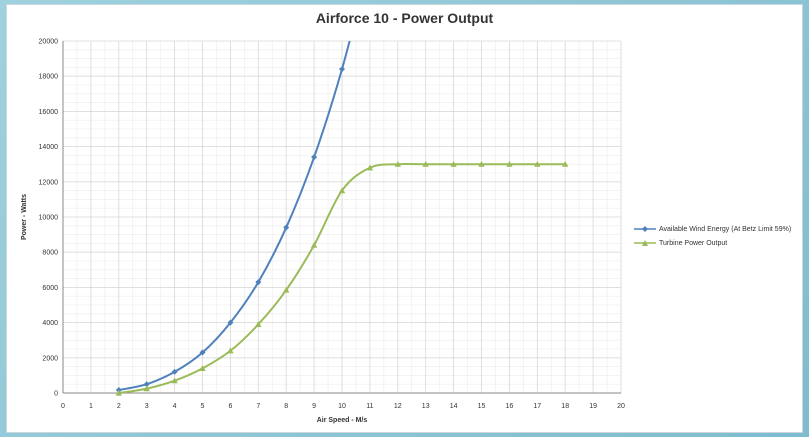  Describe the element at coordinates (693, 243) in the screenshot. I see `legend-label-turbine: Turbine Power Output` at that location.